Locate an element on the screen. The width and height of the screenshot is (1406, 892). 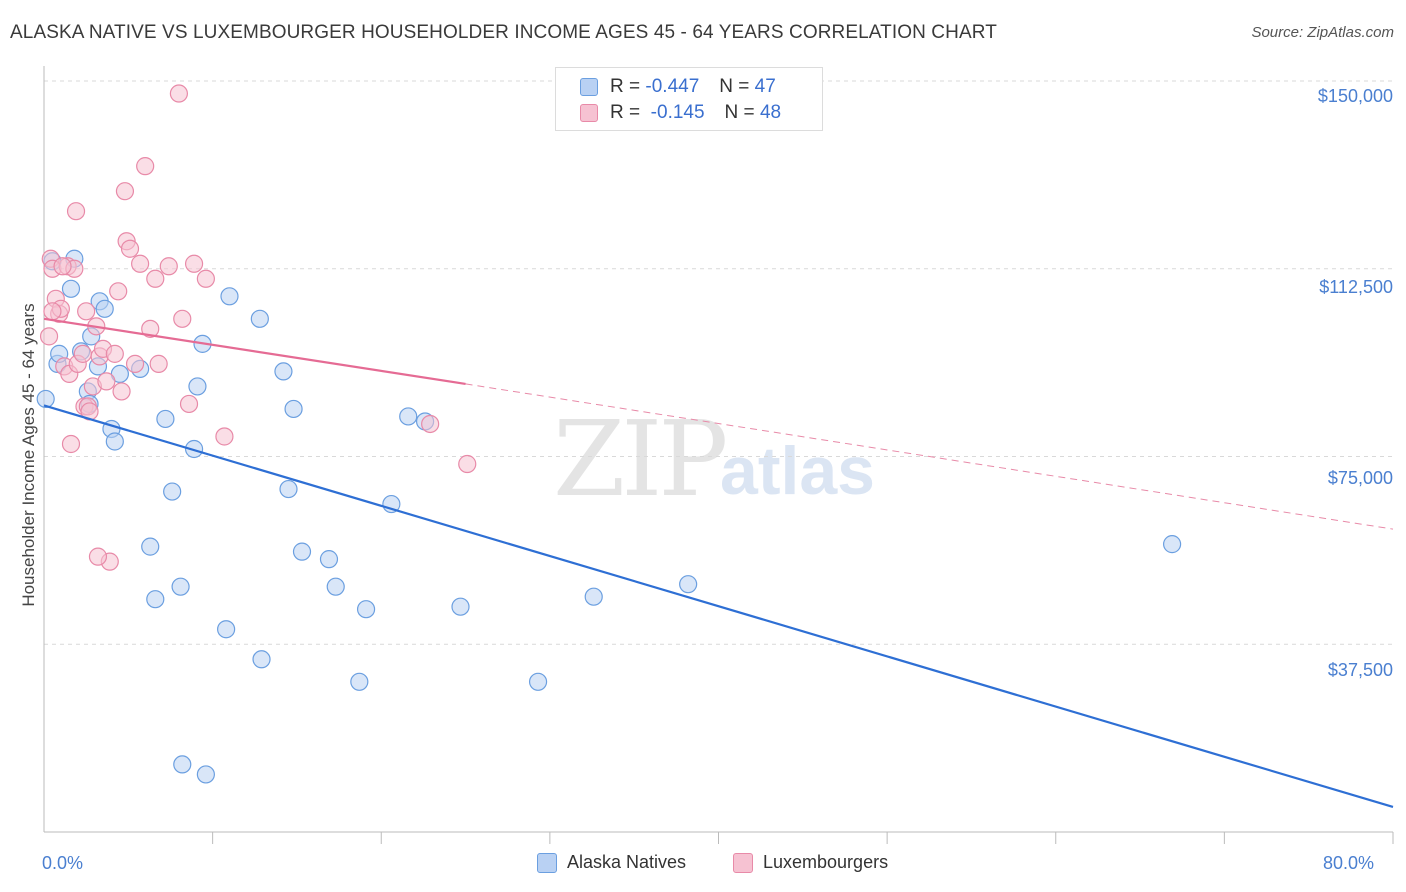
watermark-zip: ZIP is located at coordinates (640, 459).